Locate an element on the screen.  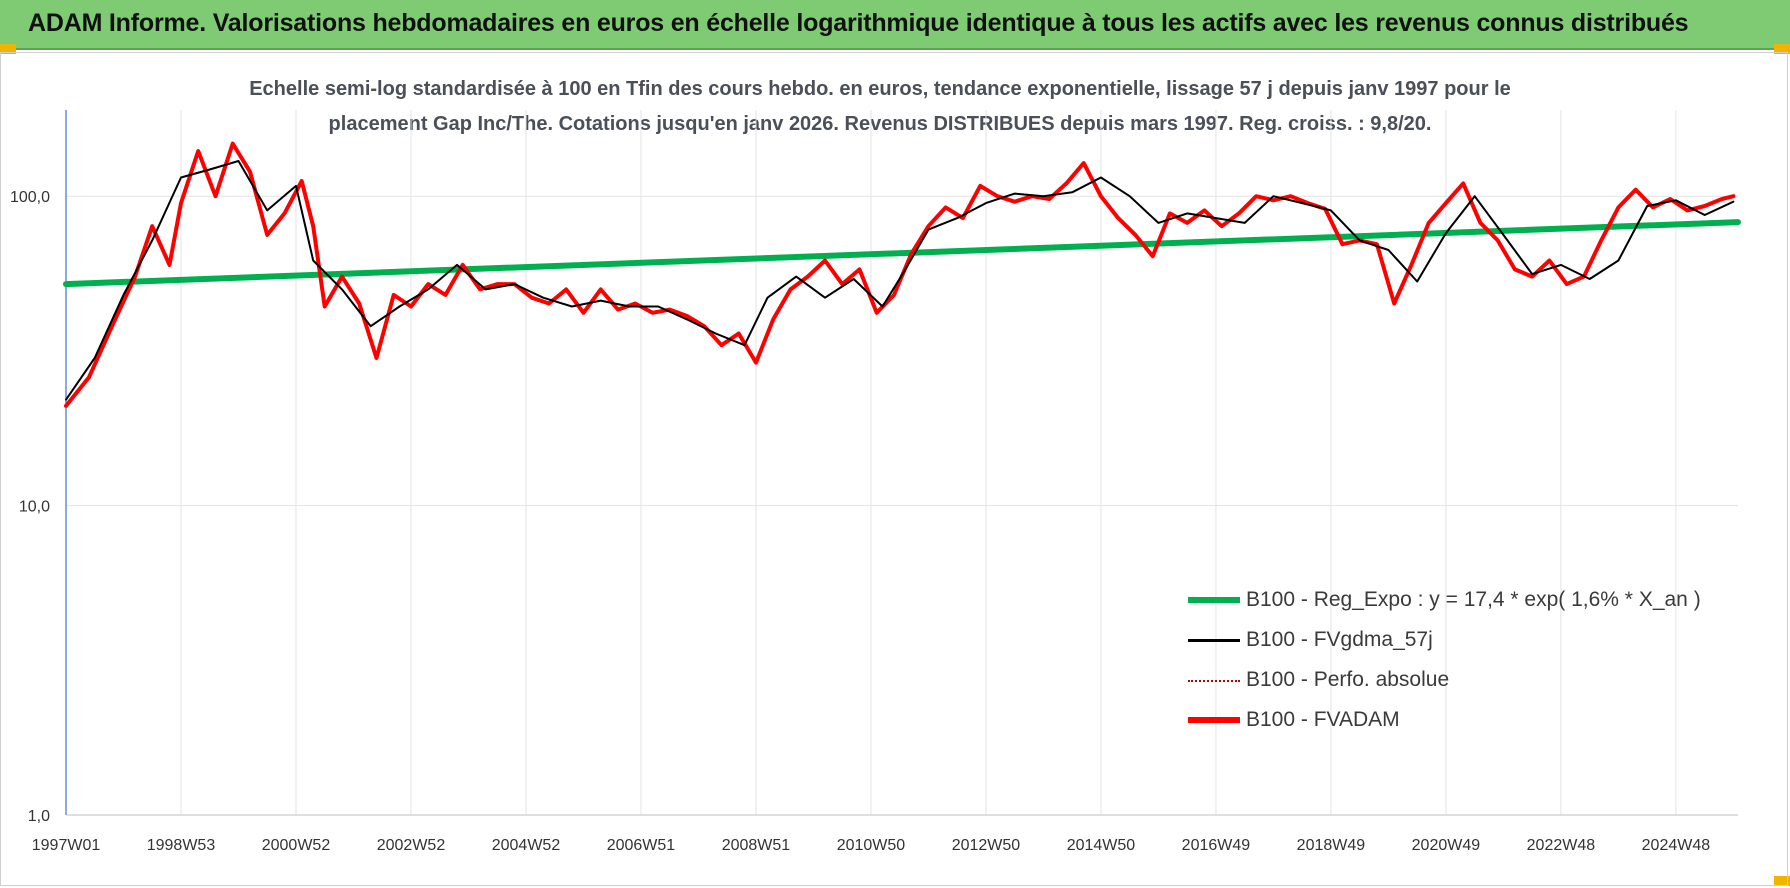
legend-label-fvadam: B100 - FVADAM is located at coordinates (1323, 719).